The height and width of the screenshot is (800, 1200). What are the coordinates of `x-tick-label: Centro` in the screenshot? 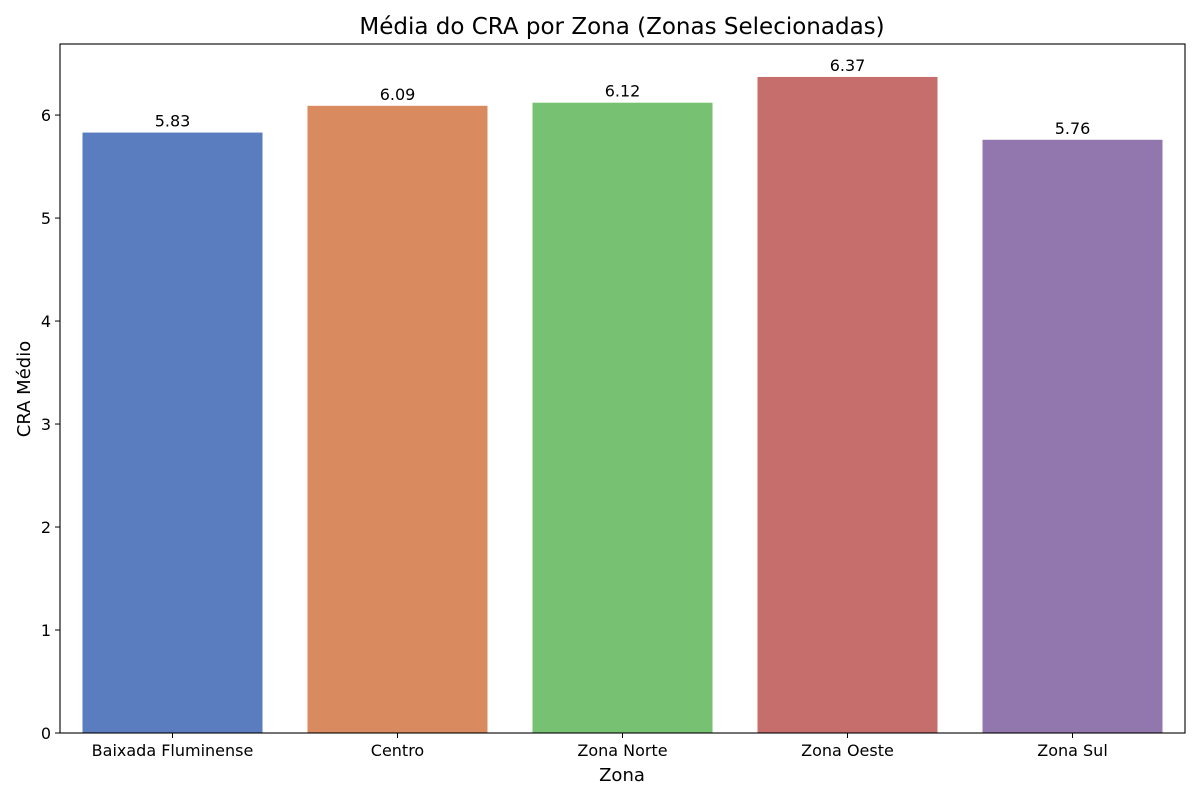 It's located at (397, 750).